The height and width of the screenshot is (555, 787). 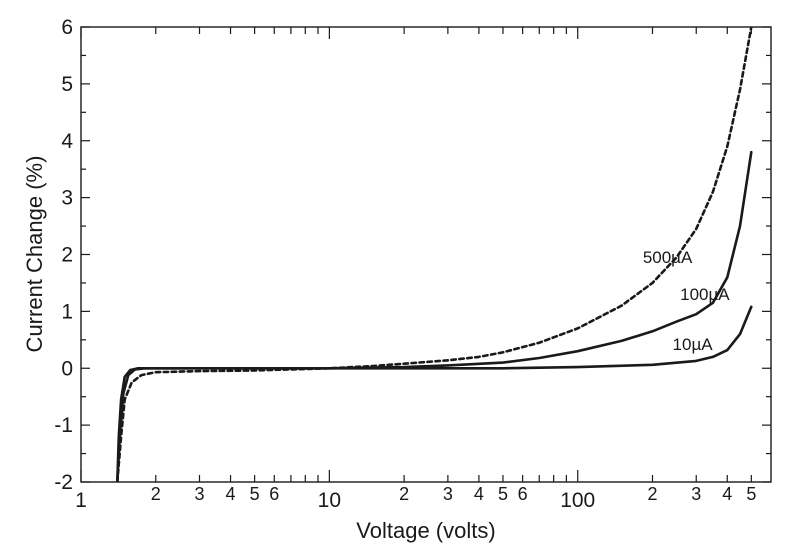 I want to click on y-tick-label: 3, so click(x=67, y=198).